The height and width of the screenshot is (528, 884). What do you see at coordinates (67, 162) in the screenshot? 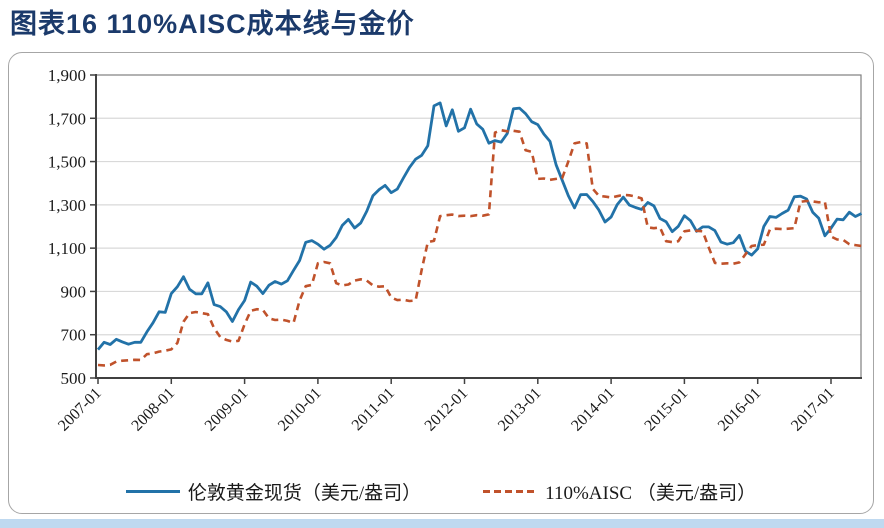
I see `svg-text: 1,500` at bounding box center [67, 162].